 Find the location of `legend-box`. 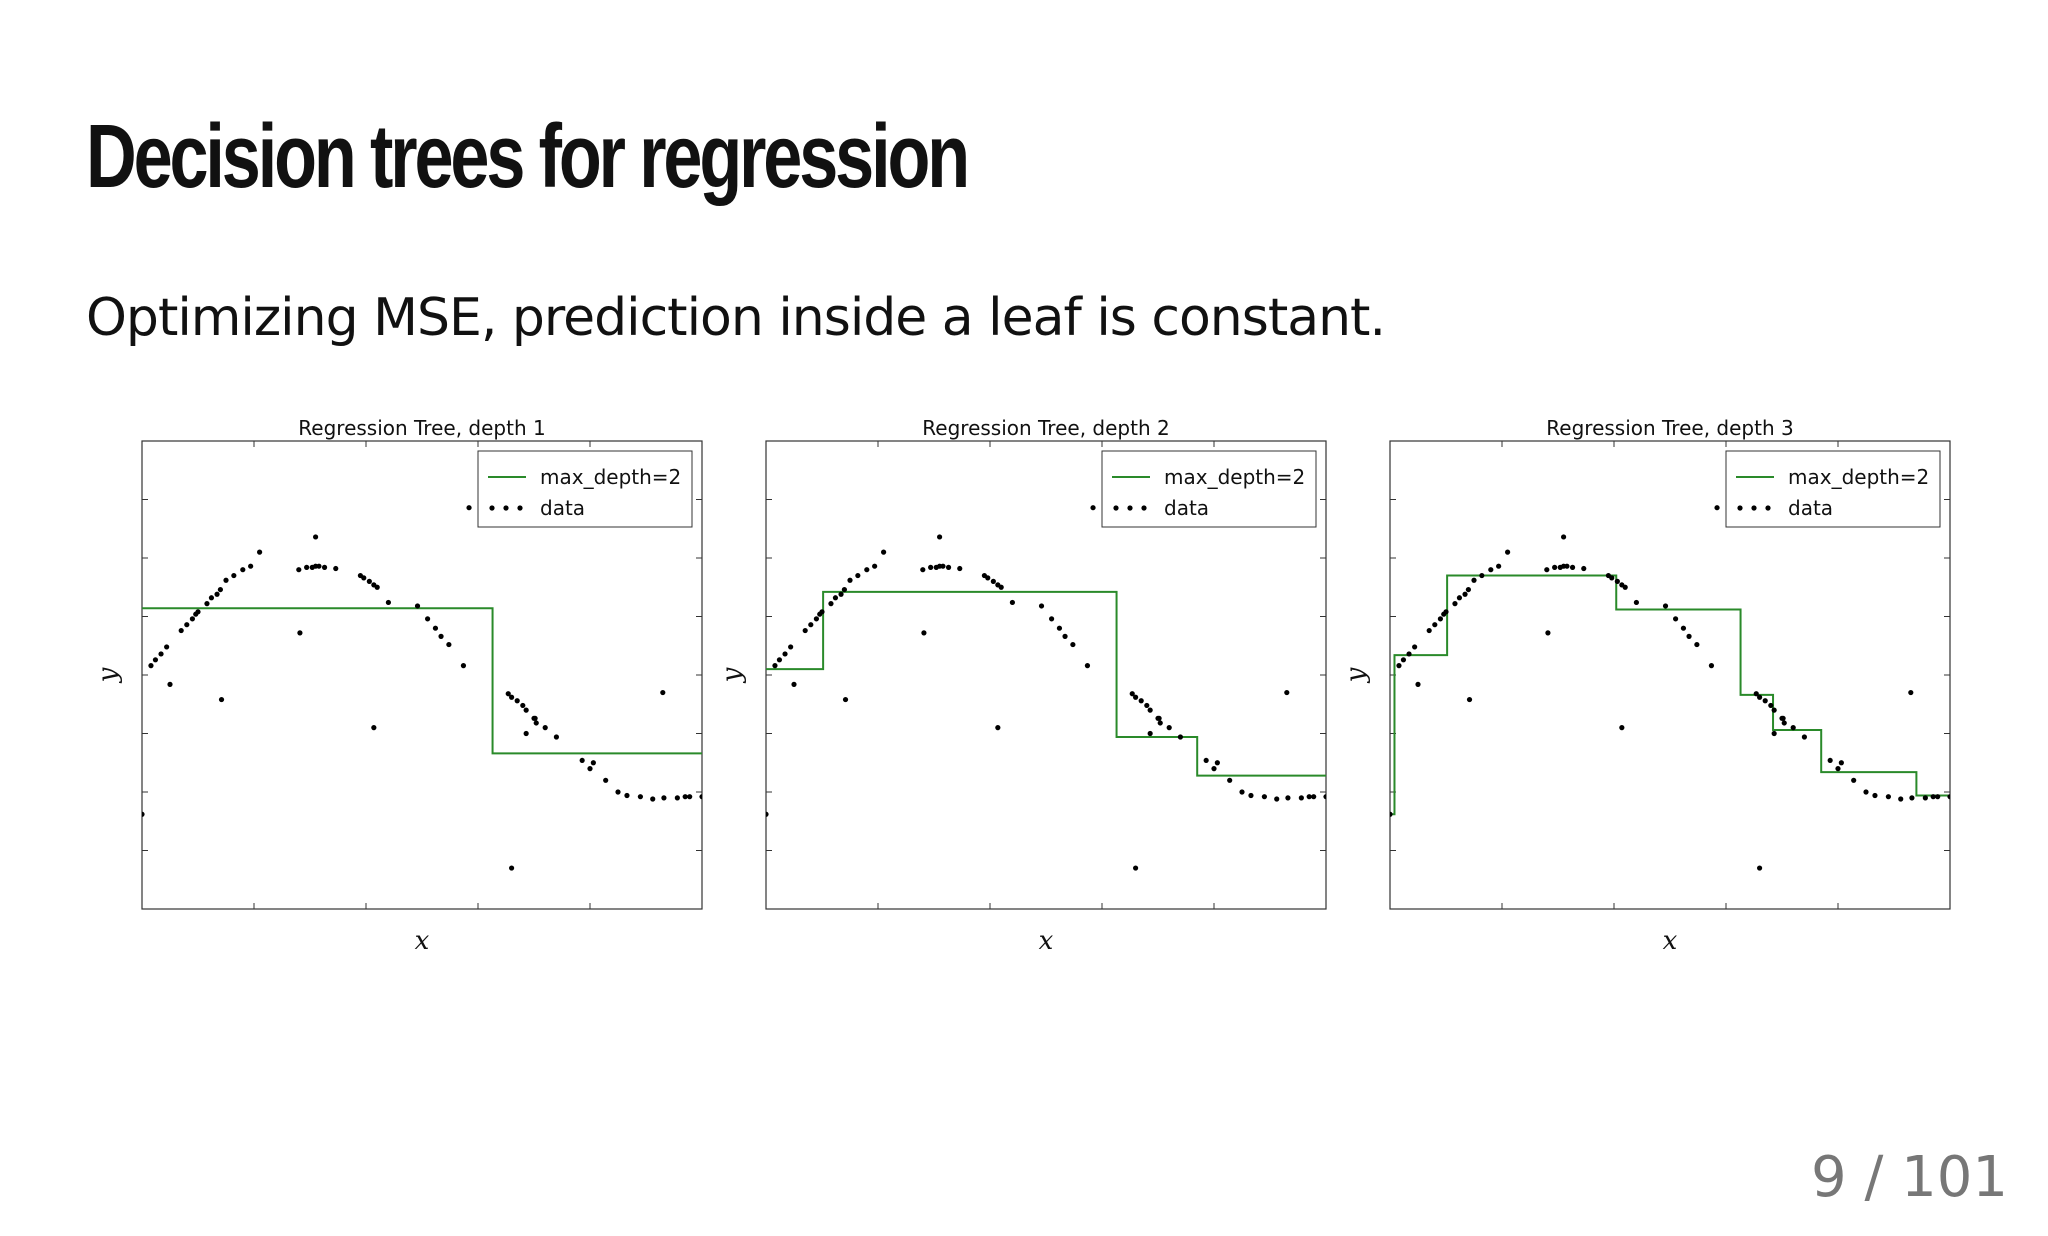

legend-box is located at coordinates (1209, 489).